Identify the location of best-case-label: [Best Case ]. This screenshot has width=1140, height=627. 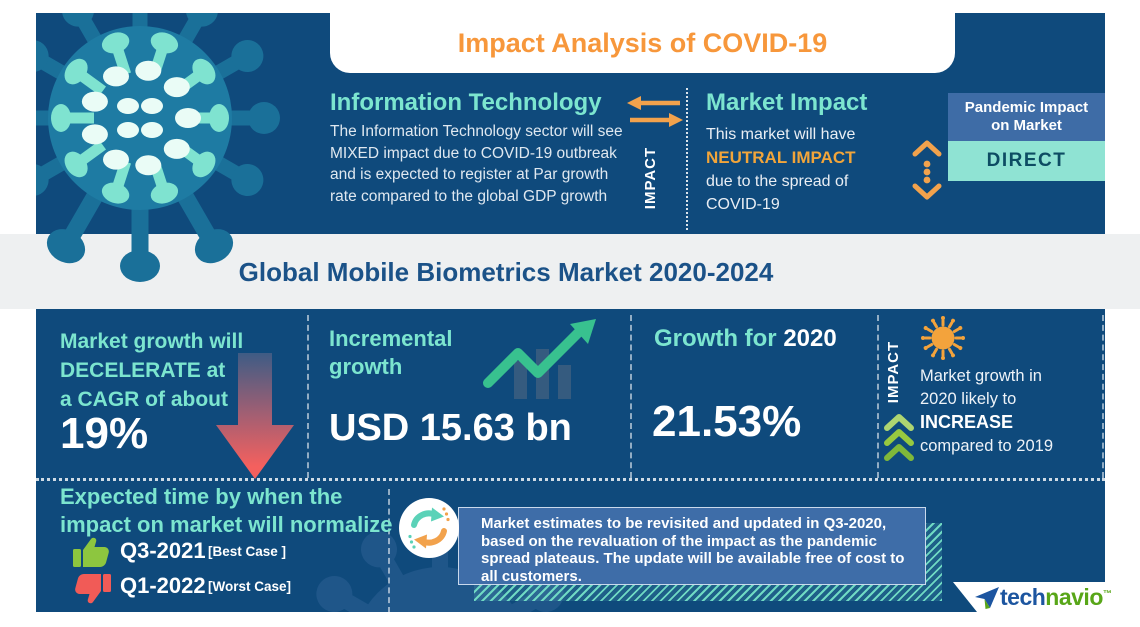
(247, 551).